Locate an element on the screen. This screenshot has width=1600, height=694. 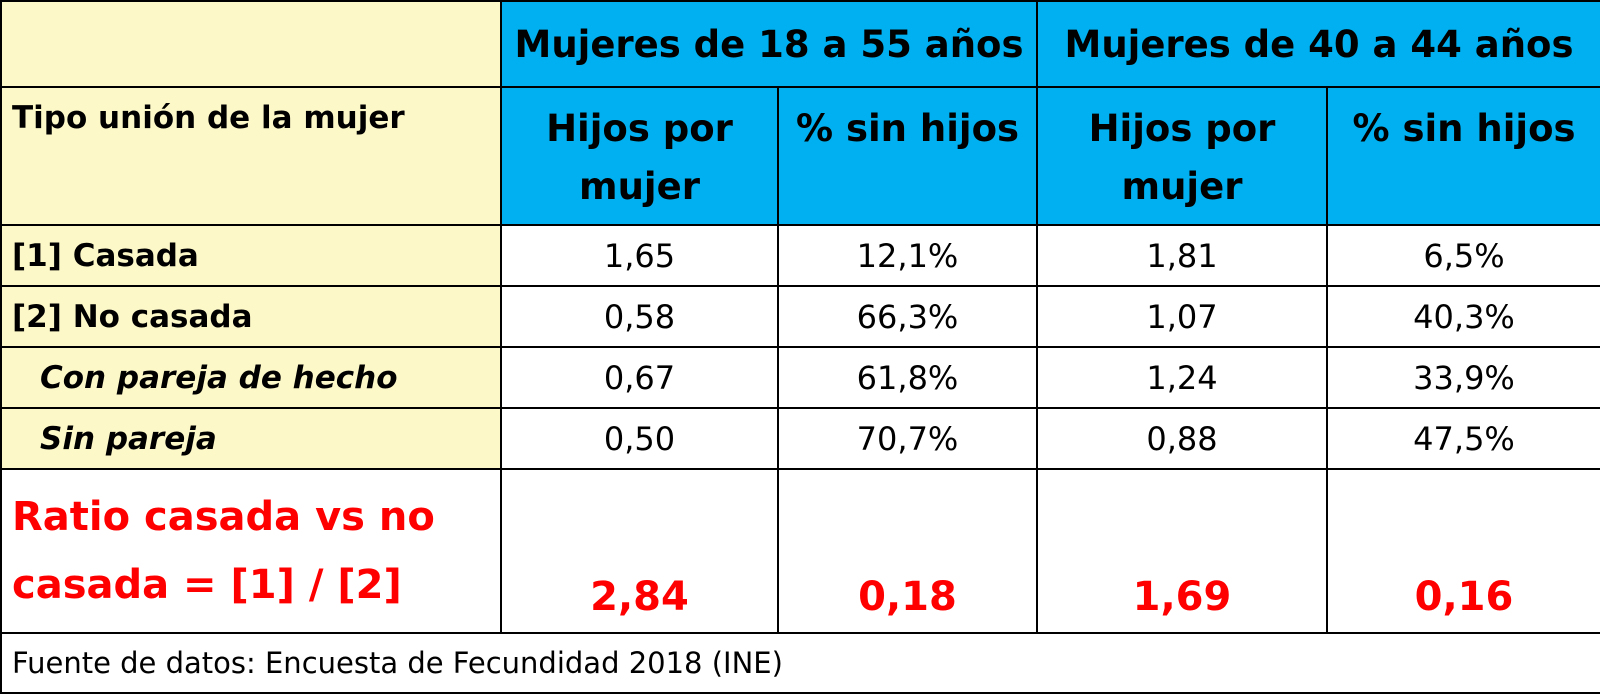
row-label-sin-pareja: Sin pareja is located at coordinates (251, 438).